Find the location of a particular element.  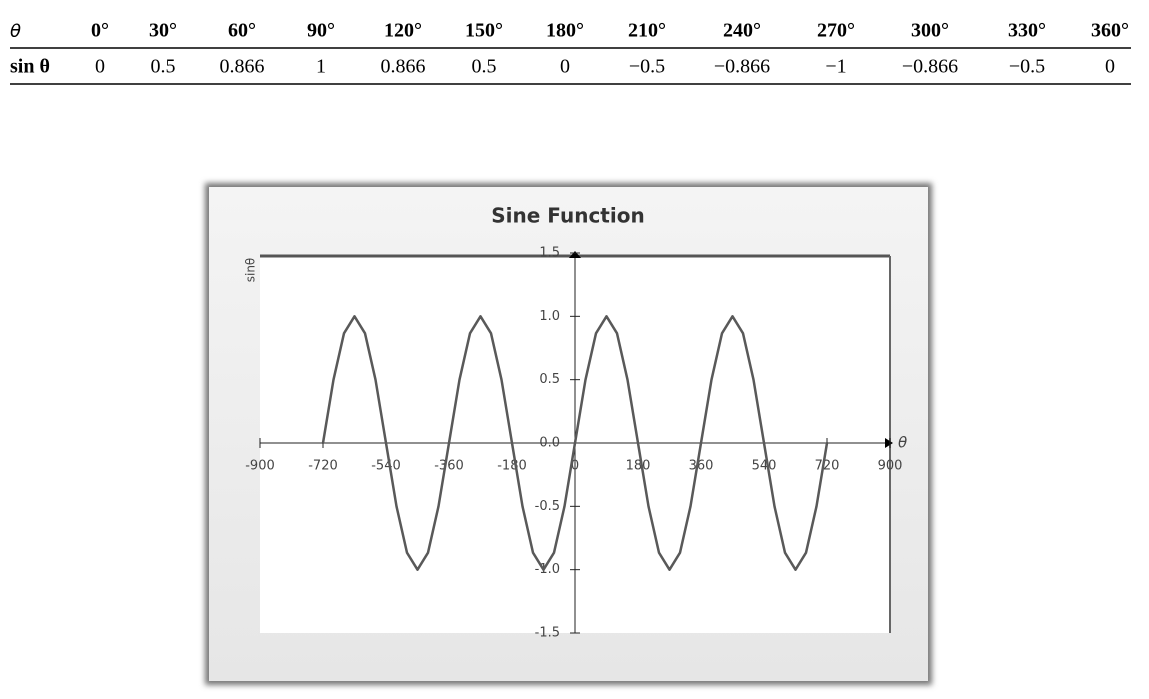

table-cell: 150° is located at coordinates (484, 31).